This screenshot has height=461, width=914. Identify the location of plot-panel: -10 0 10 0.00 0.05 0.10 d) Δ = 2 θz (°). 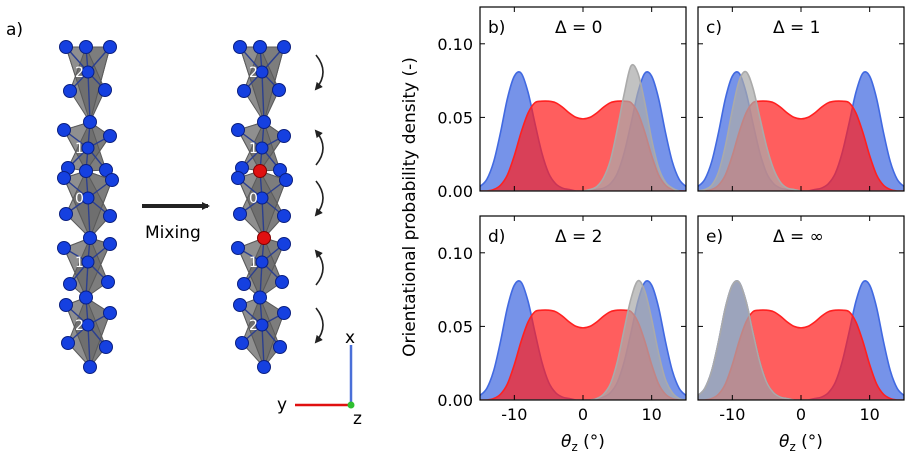
(562, 334).